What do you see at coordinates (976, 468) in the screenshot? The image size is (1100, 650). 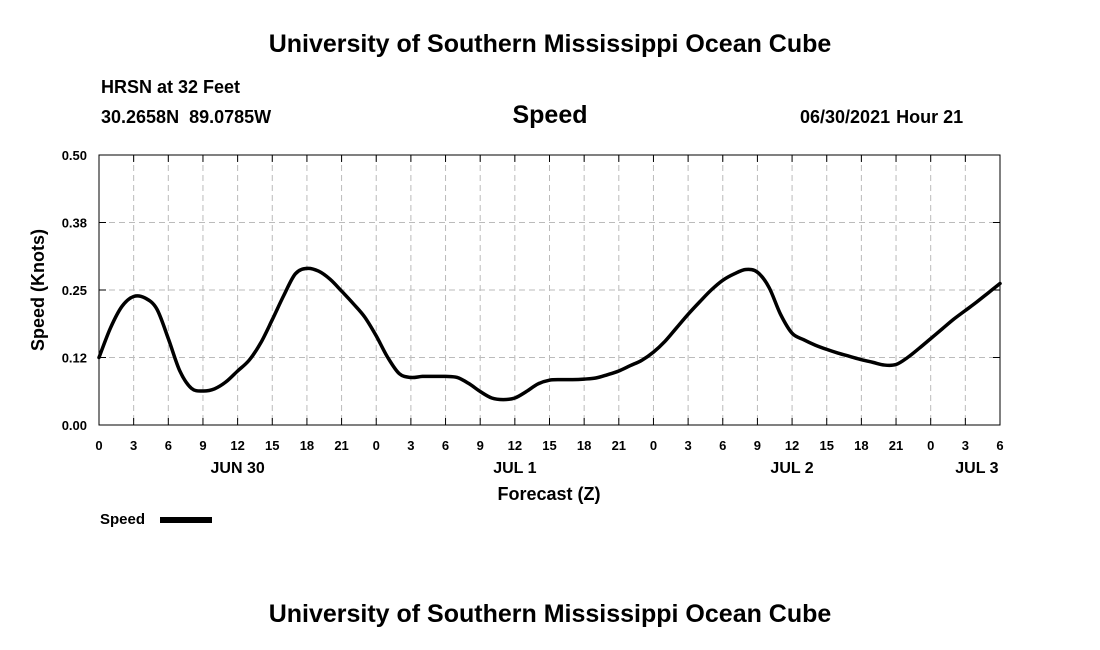 I see `day-label: JUL 3` at bounding box center [976, 468].